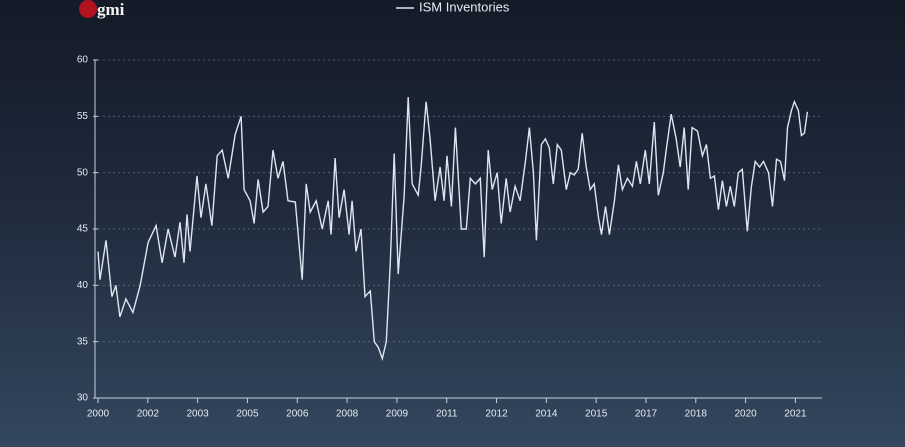 The image size is (905, 447). Describe the element at coordinates (596, 414) in the screenshot. I see `x-tick-label: 2015` at that location.